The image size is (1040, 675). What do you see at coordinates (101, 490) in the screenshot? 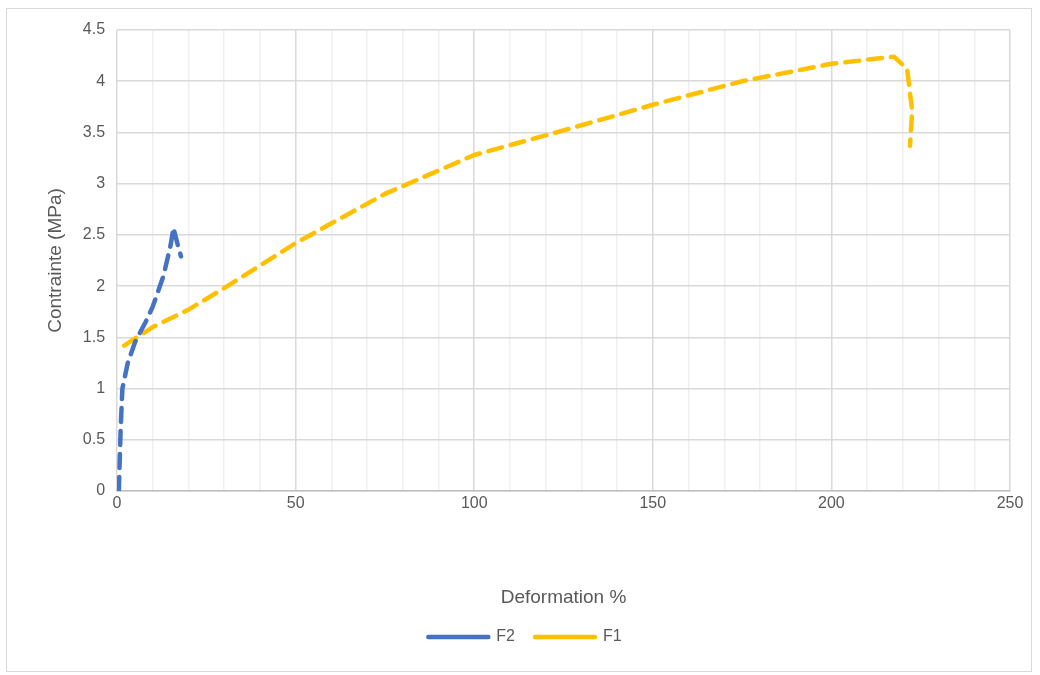
I see `y-tick-label: 0` at bounding box center [101, 490].